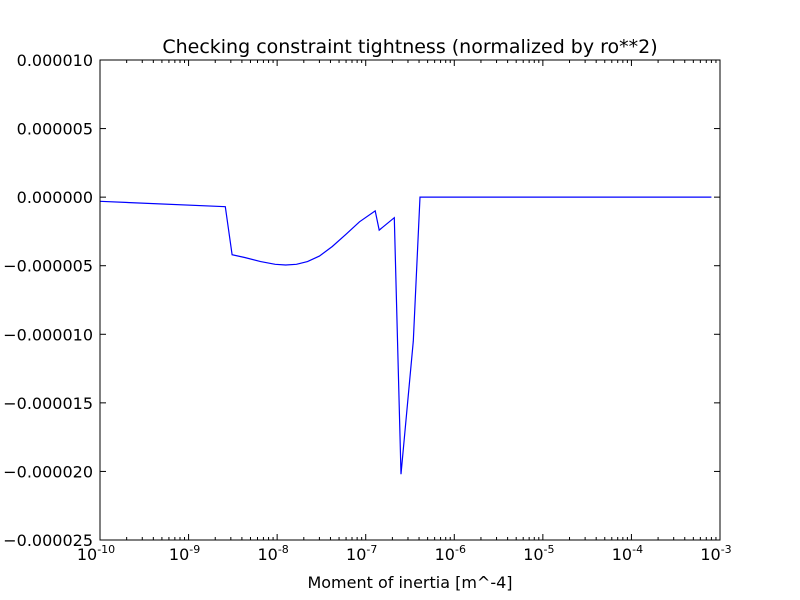  What do you see at coordinates (726, 549) in the screenshot?
I see `x-tick-label-exponent: -3` at bounding box center [726, 549].